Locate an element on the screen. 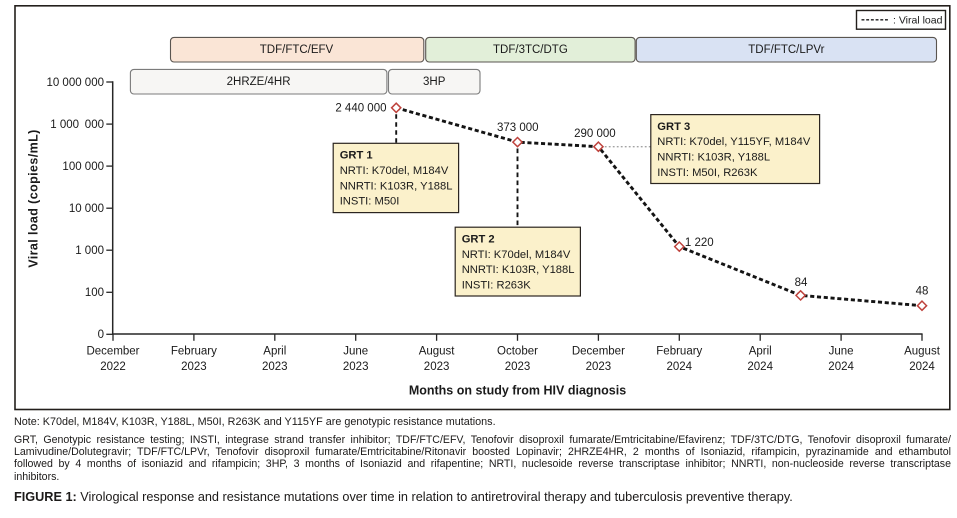 Image resolution: width=957 pixels, height=518 pixels. svg-text: TDF/FTC/EFV is located at coordinates (297, 50).